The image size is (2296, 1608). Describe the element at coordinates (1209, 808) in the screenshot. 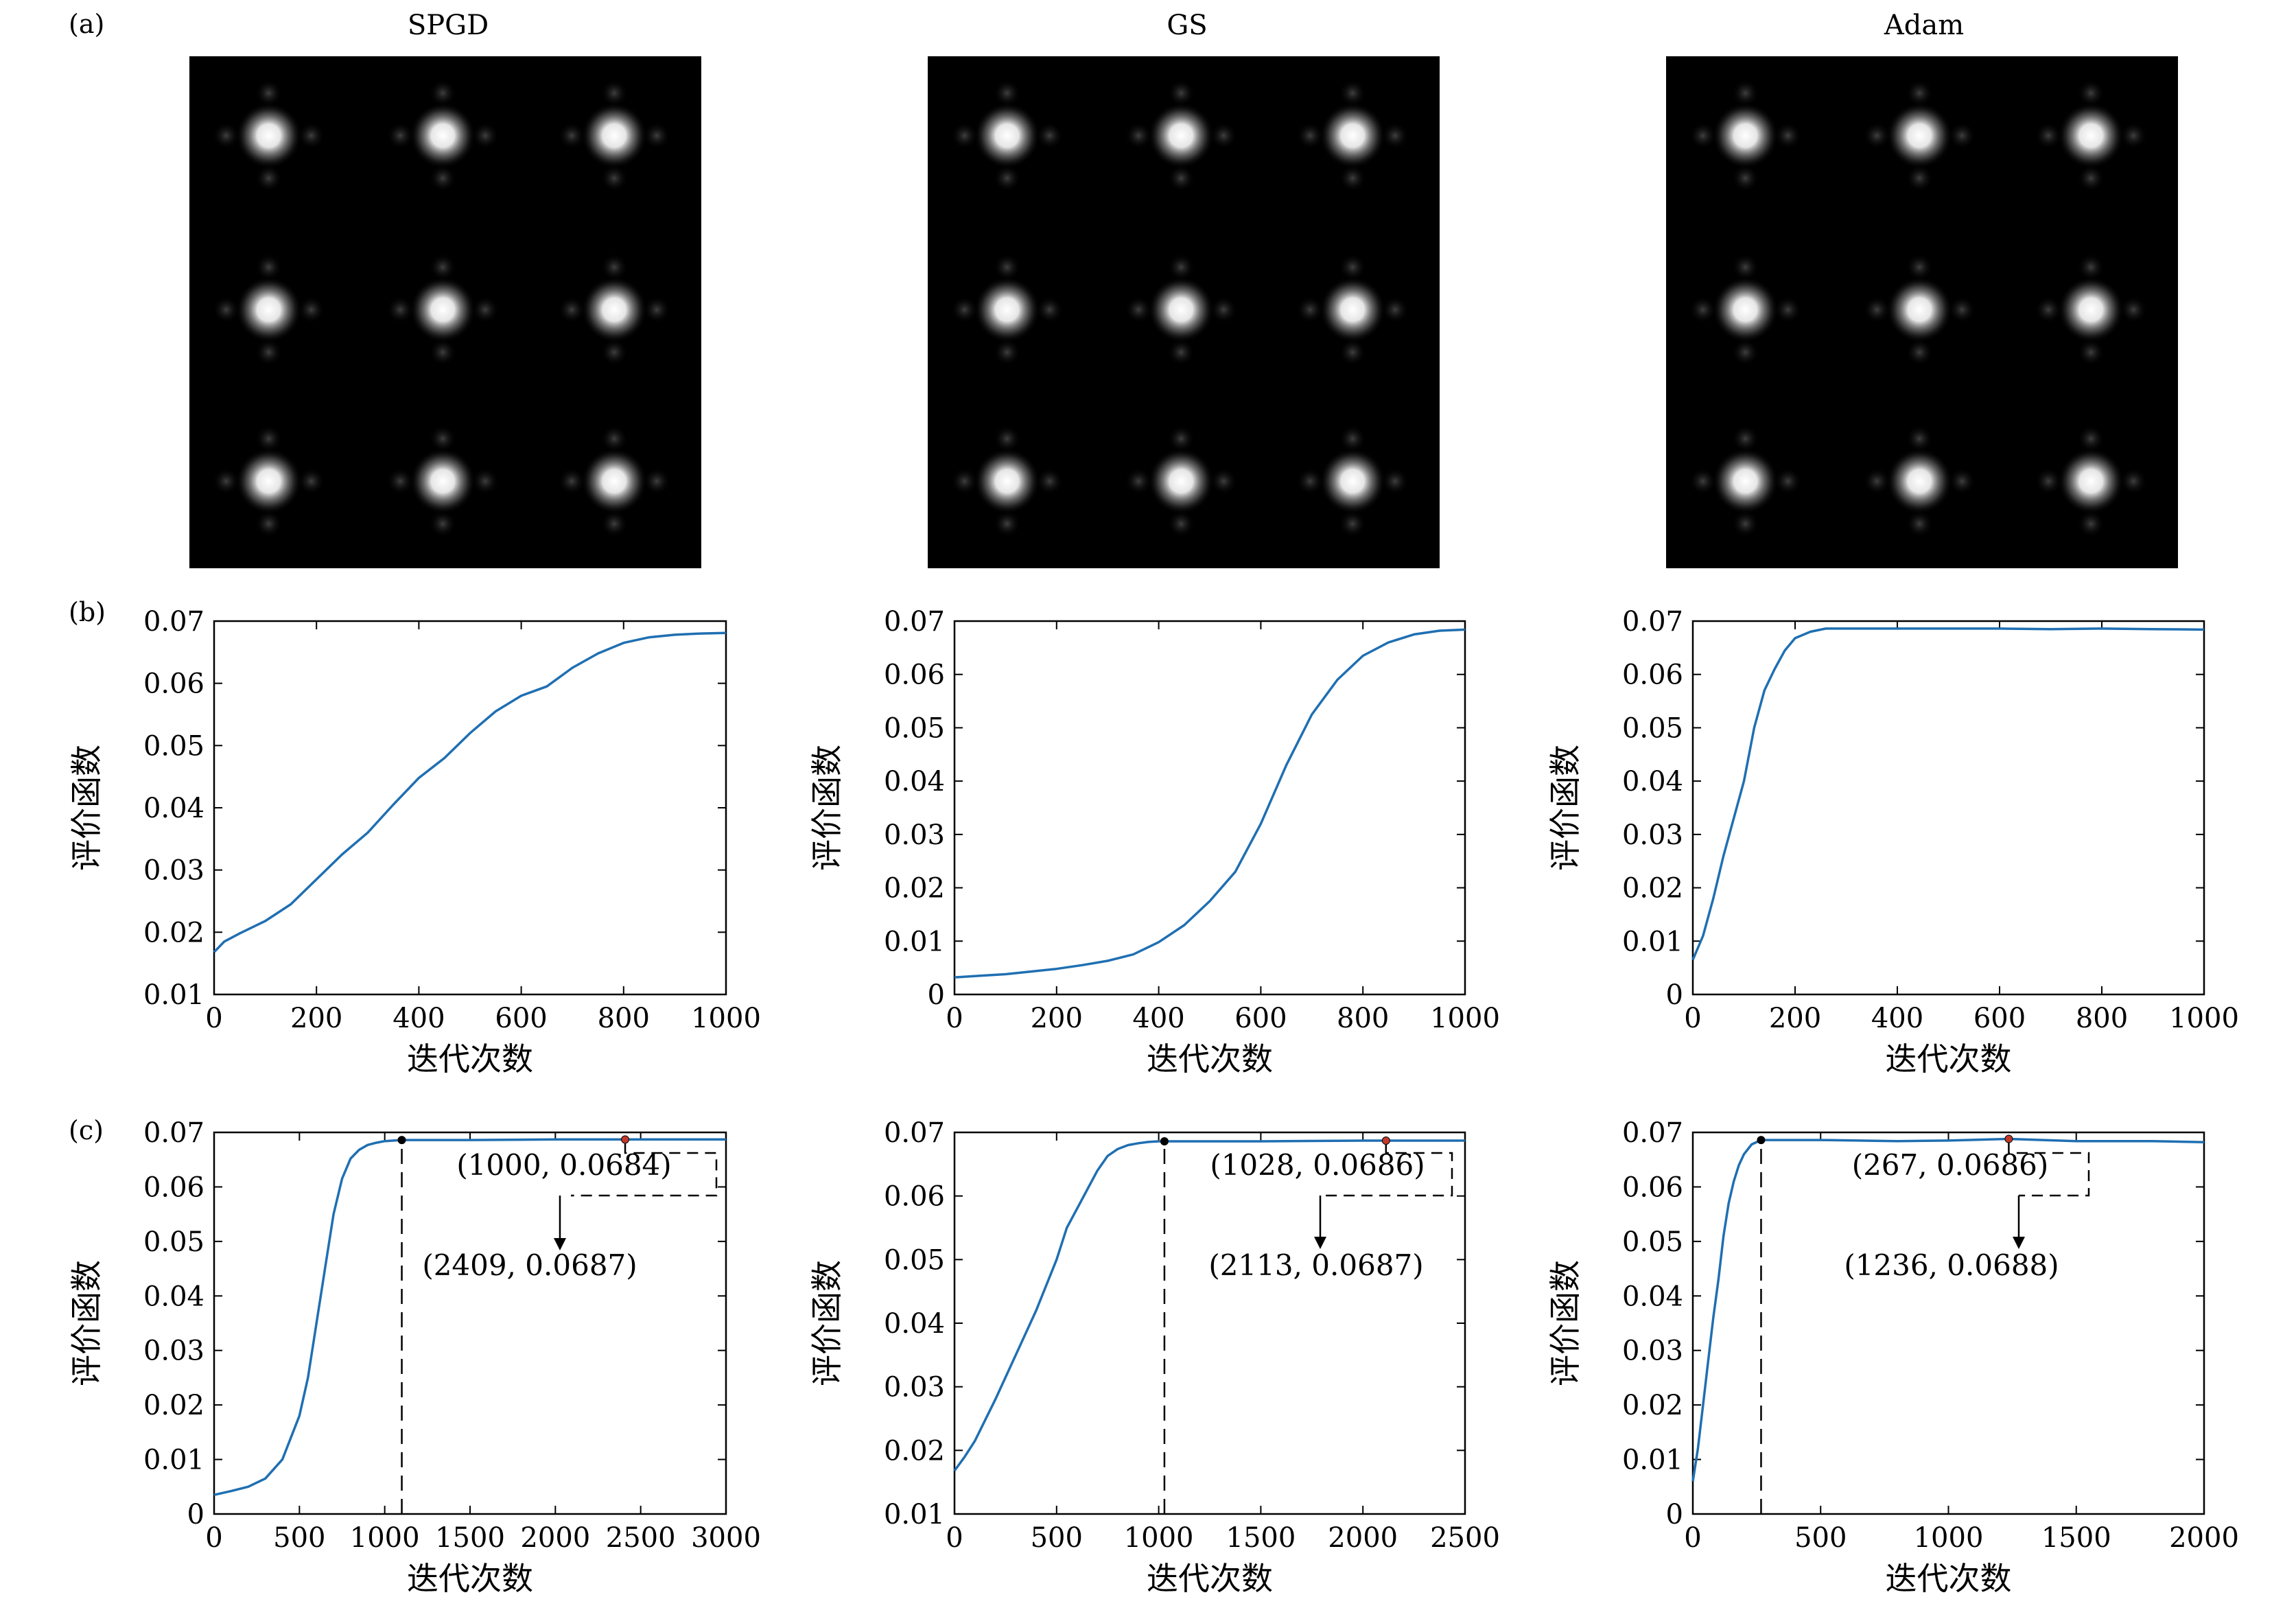

I see `plot-frame` at that location.